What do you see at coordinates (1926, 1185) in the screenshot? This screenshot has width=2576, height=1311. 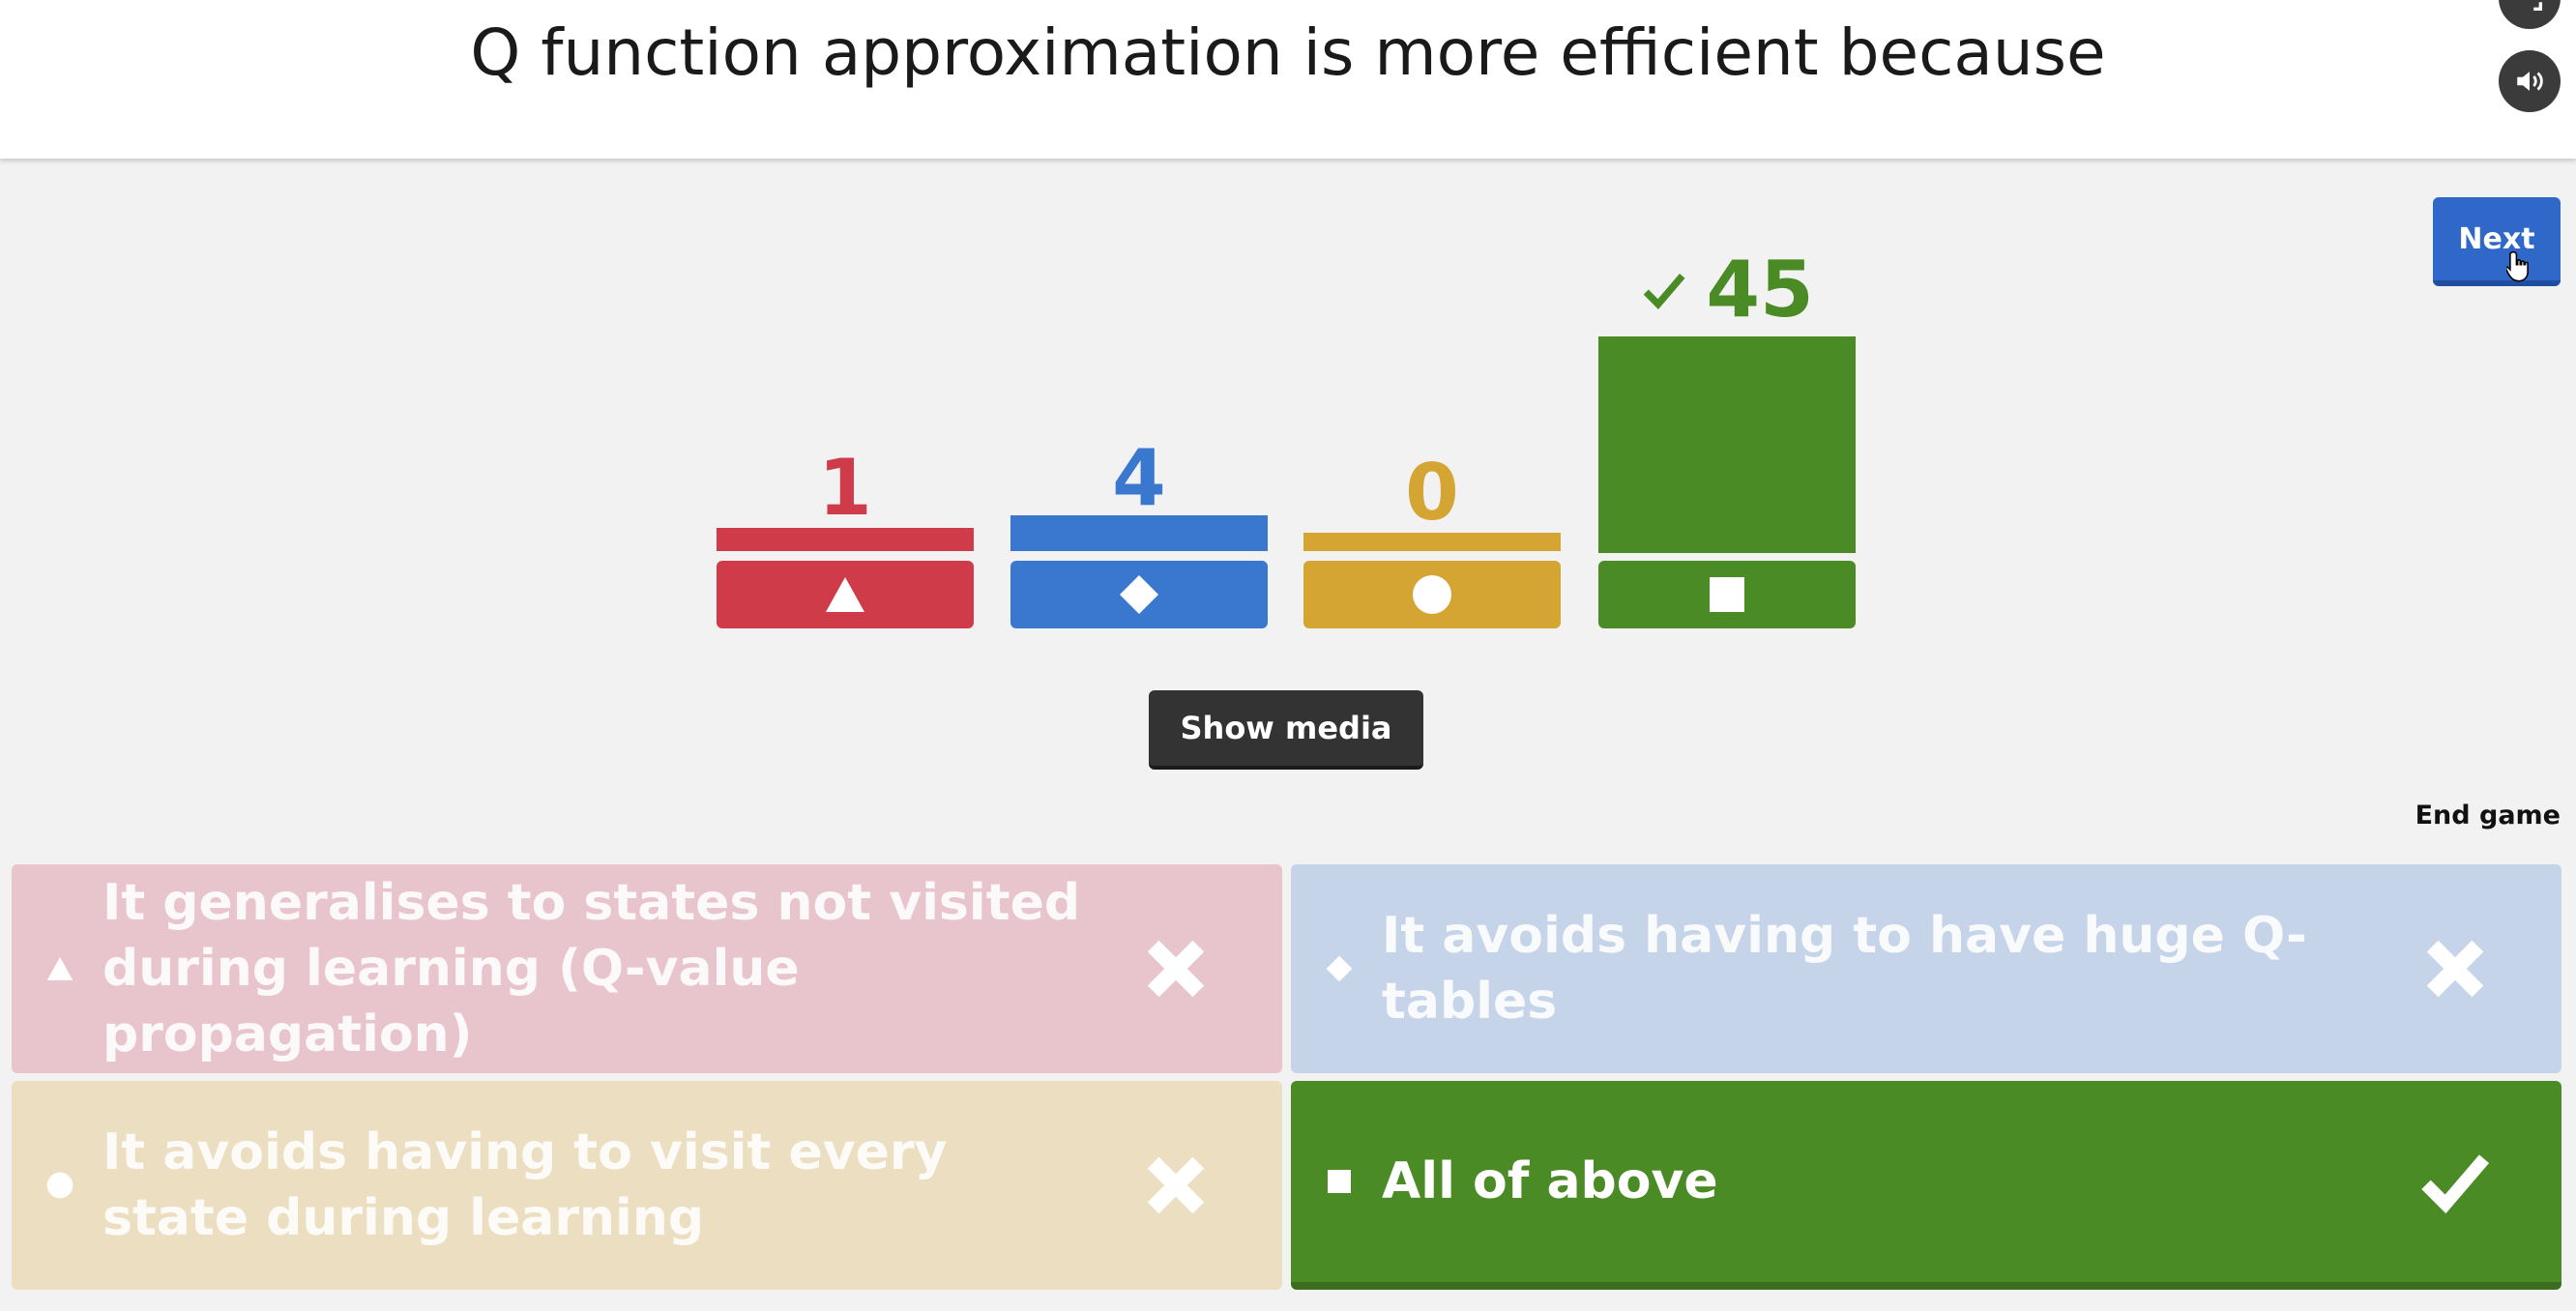 I see `answer-option-square: All of above` at bounding box center [1926, 1185].